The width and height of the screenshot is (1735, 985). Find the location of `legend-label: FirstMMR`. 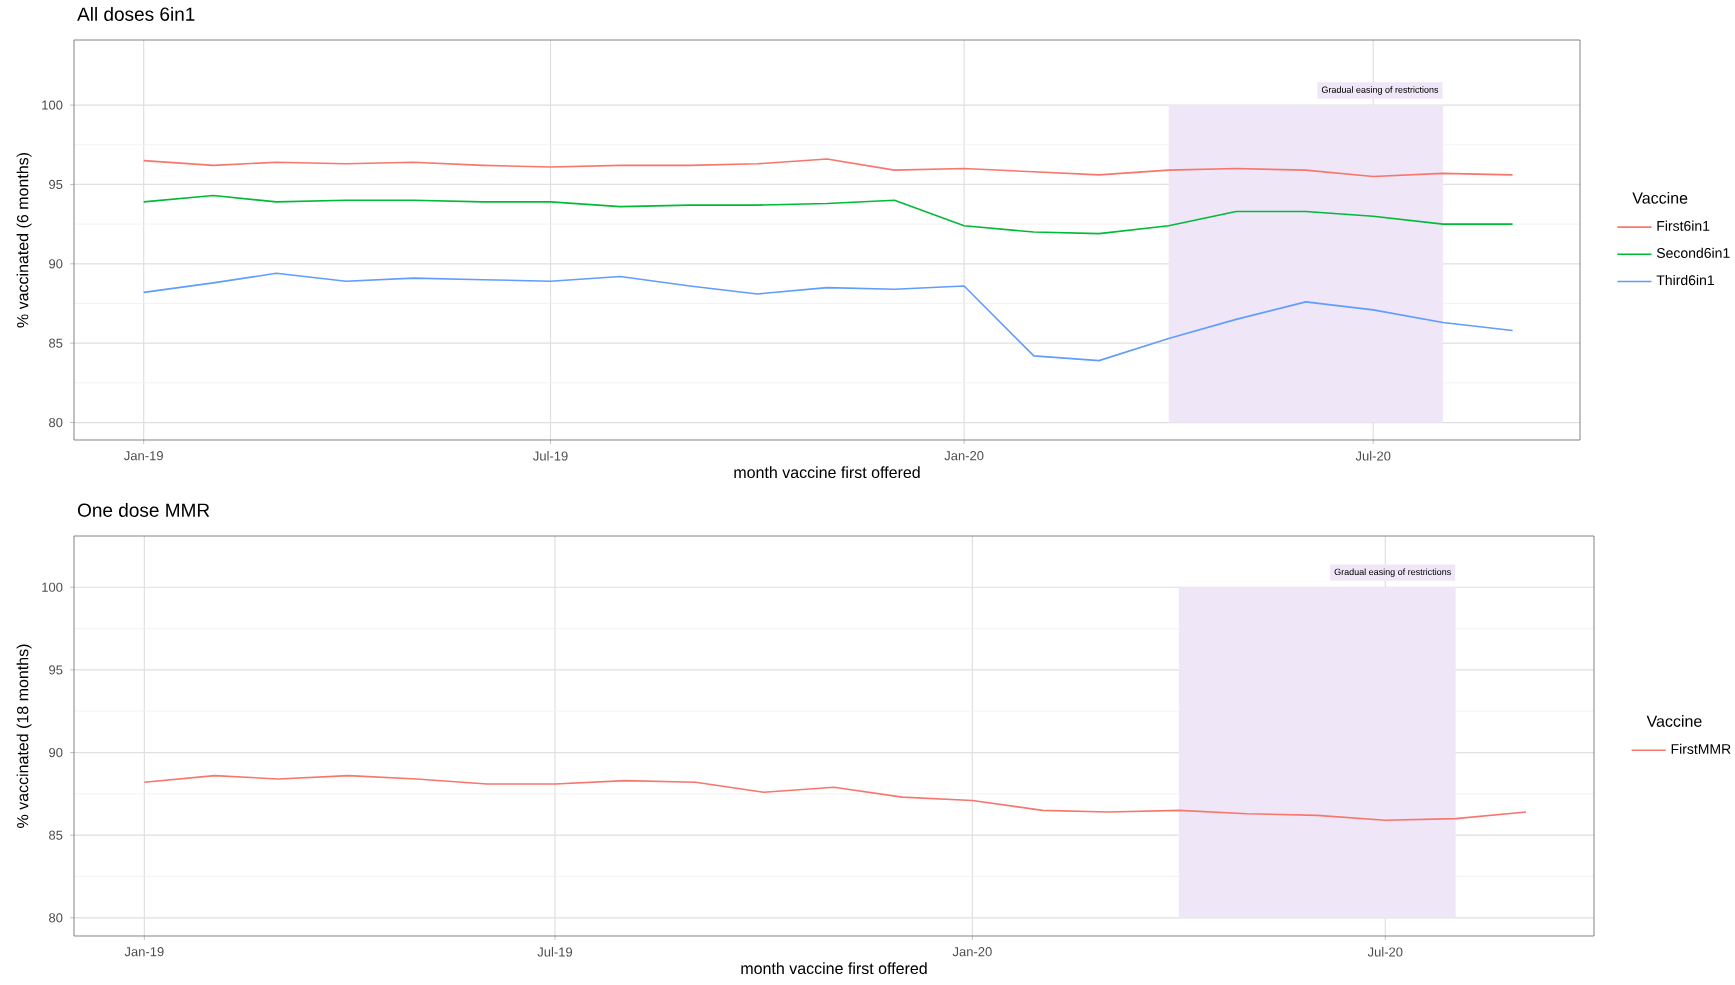

legend-label: FirstMMR is located at coordinates (1701, 748).